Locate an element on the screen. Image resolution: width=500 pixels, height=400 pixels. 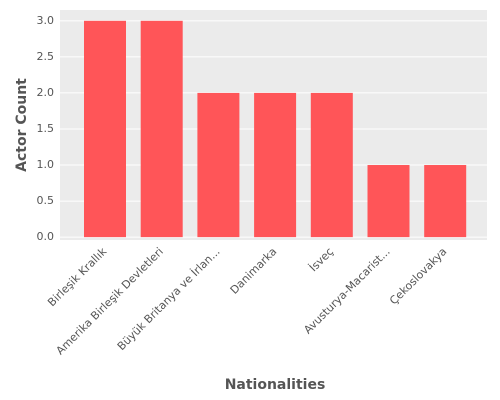
y-axis-title: Actor Count is located at coordinates (22, 125).